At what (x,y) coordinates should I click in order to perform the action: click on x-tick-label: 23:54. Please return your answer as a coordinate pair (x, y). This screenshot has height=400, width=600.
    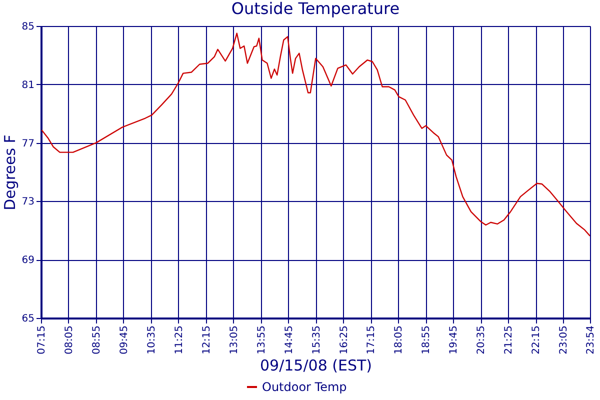
    Looking at the image, I should click on (591, 340).